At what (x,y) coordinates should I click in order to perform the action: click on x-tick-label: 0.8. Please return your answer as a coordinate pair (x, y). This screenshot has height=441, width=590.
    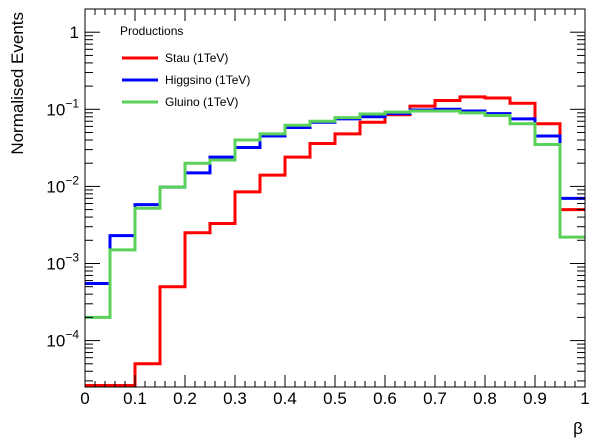
    Looking at the image, I should click on (485, 398).